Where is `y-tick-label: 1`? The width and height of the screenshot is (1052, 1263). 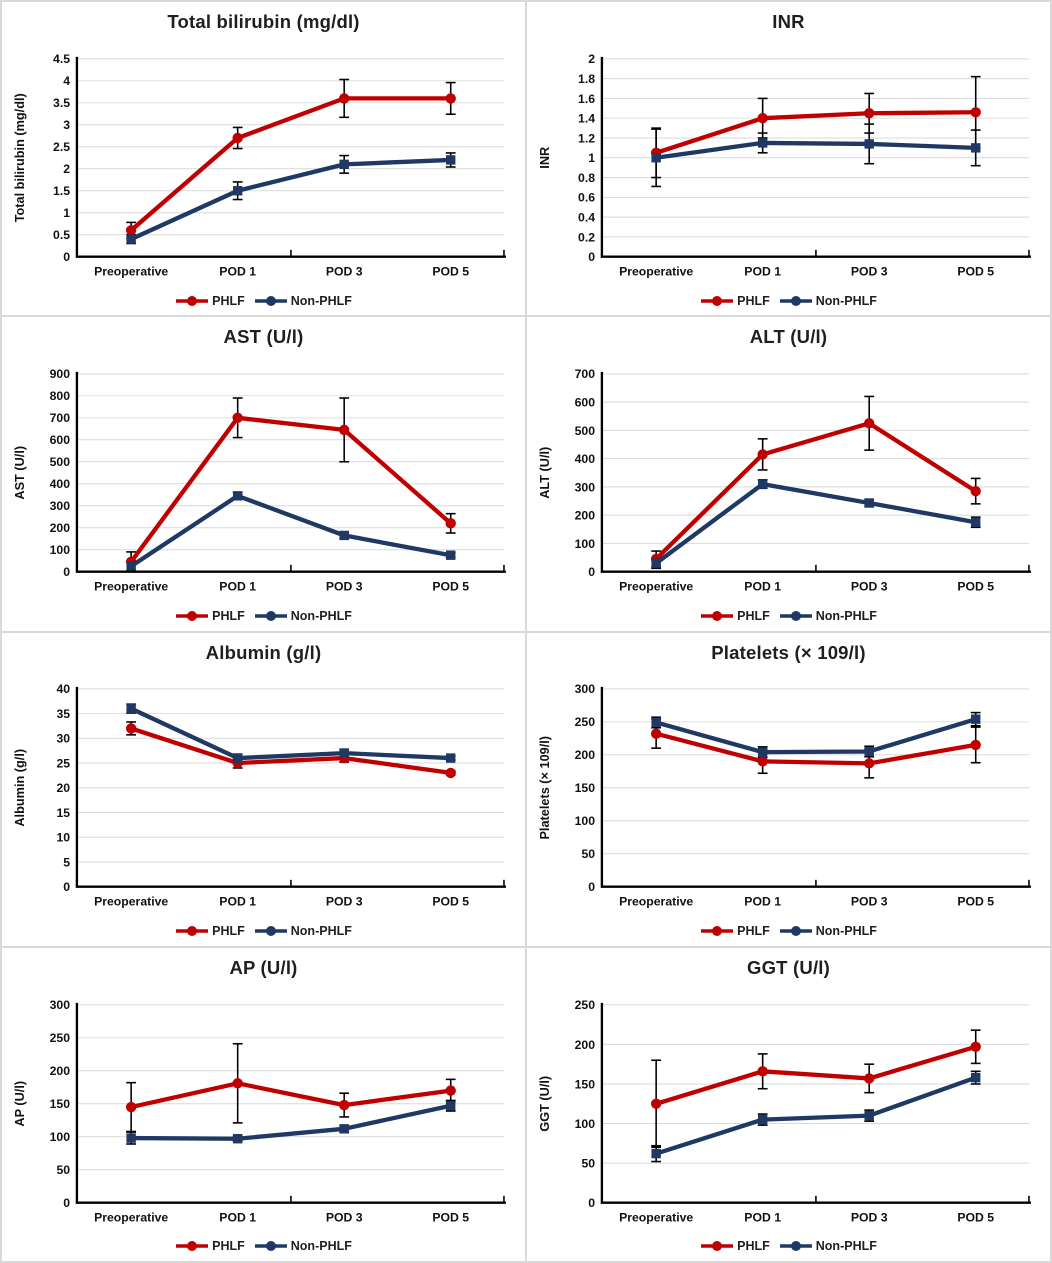 y-tick-label: 1 is located at coordinates (66, 213).